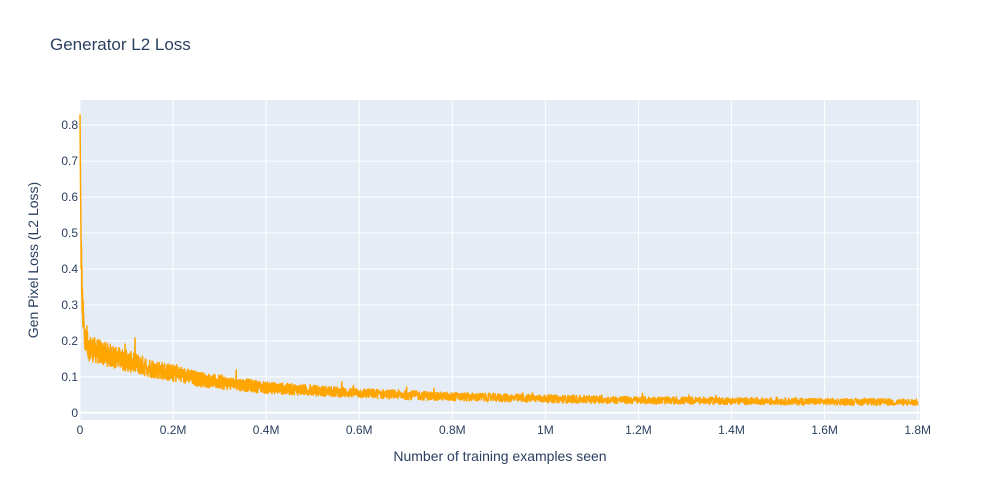 The height and width of the screenshot is (500, 1000). Describe the element at coordinates (74, 413) in the screenshot. I see `y-tick-label: 0` at that location.